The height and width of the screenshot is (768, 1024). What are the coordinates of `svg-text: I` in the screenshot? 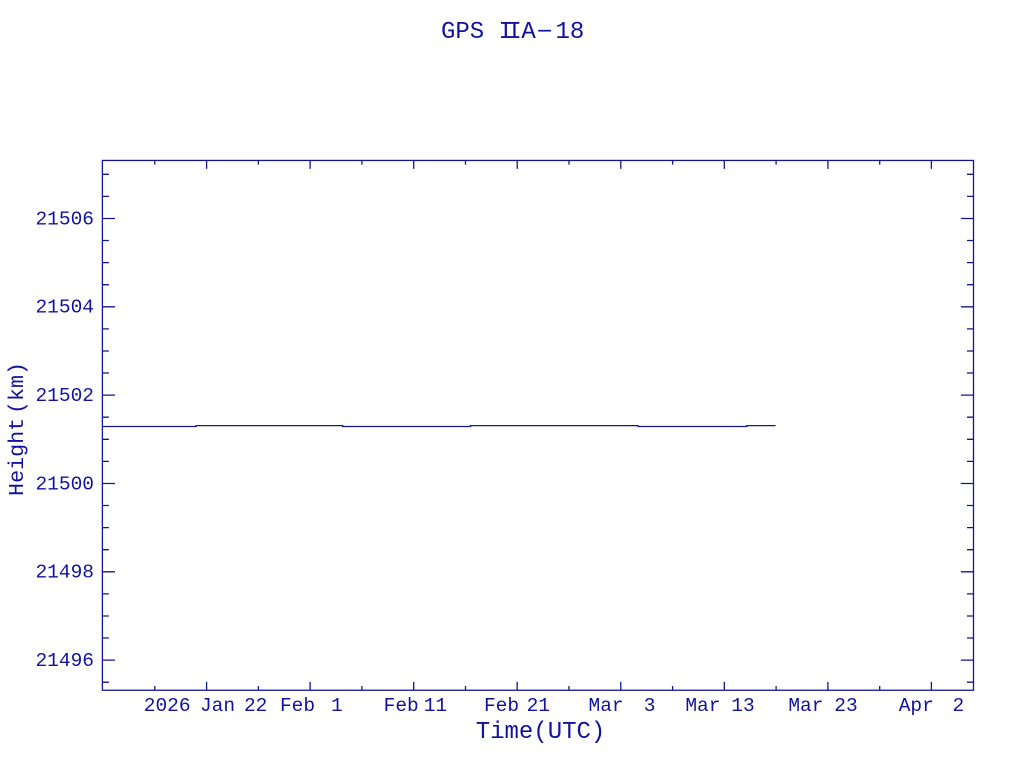 It's located at (514, 32).